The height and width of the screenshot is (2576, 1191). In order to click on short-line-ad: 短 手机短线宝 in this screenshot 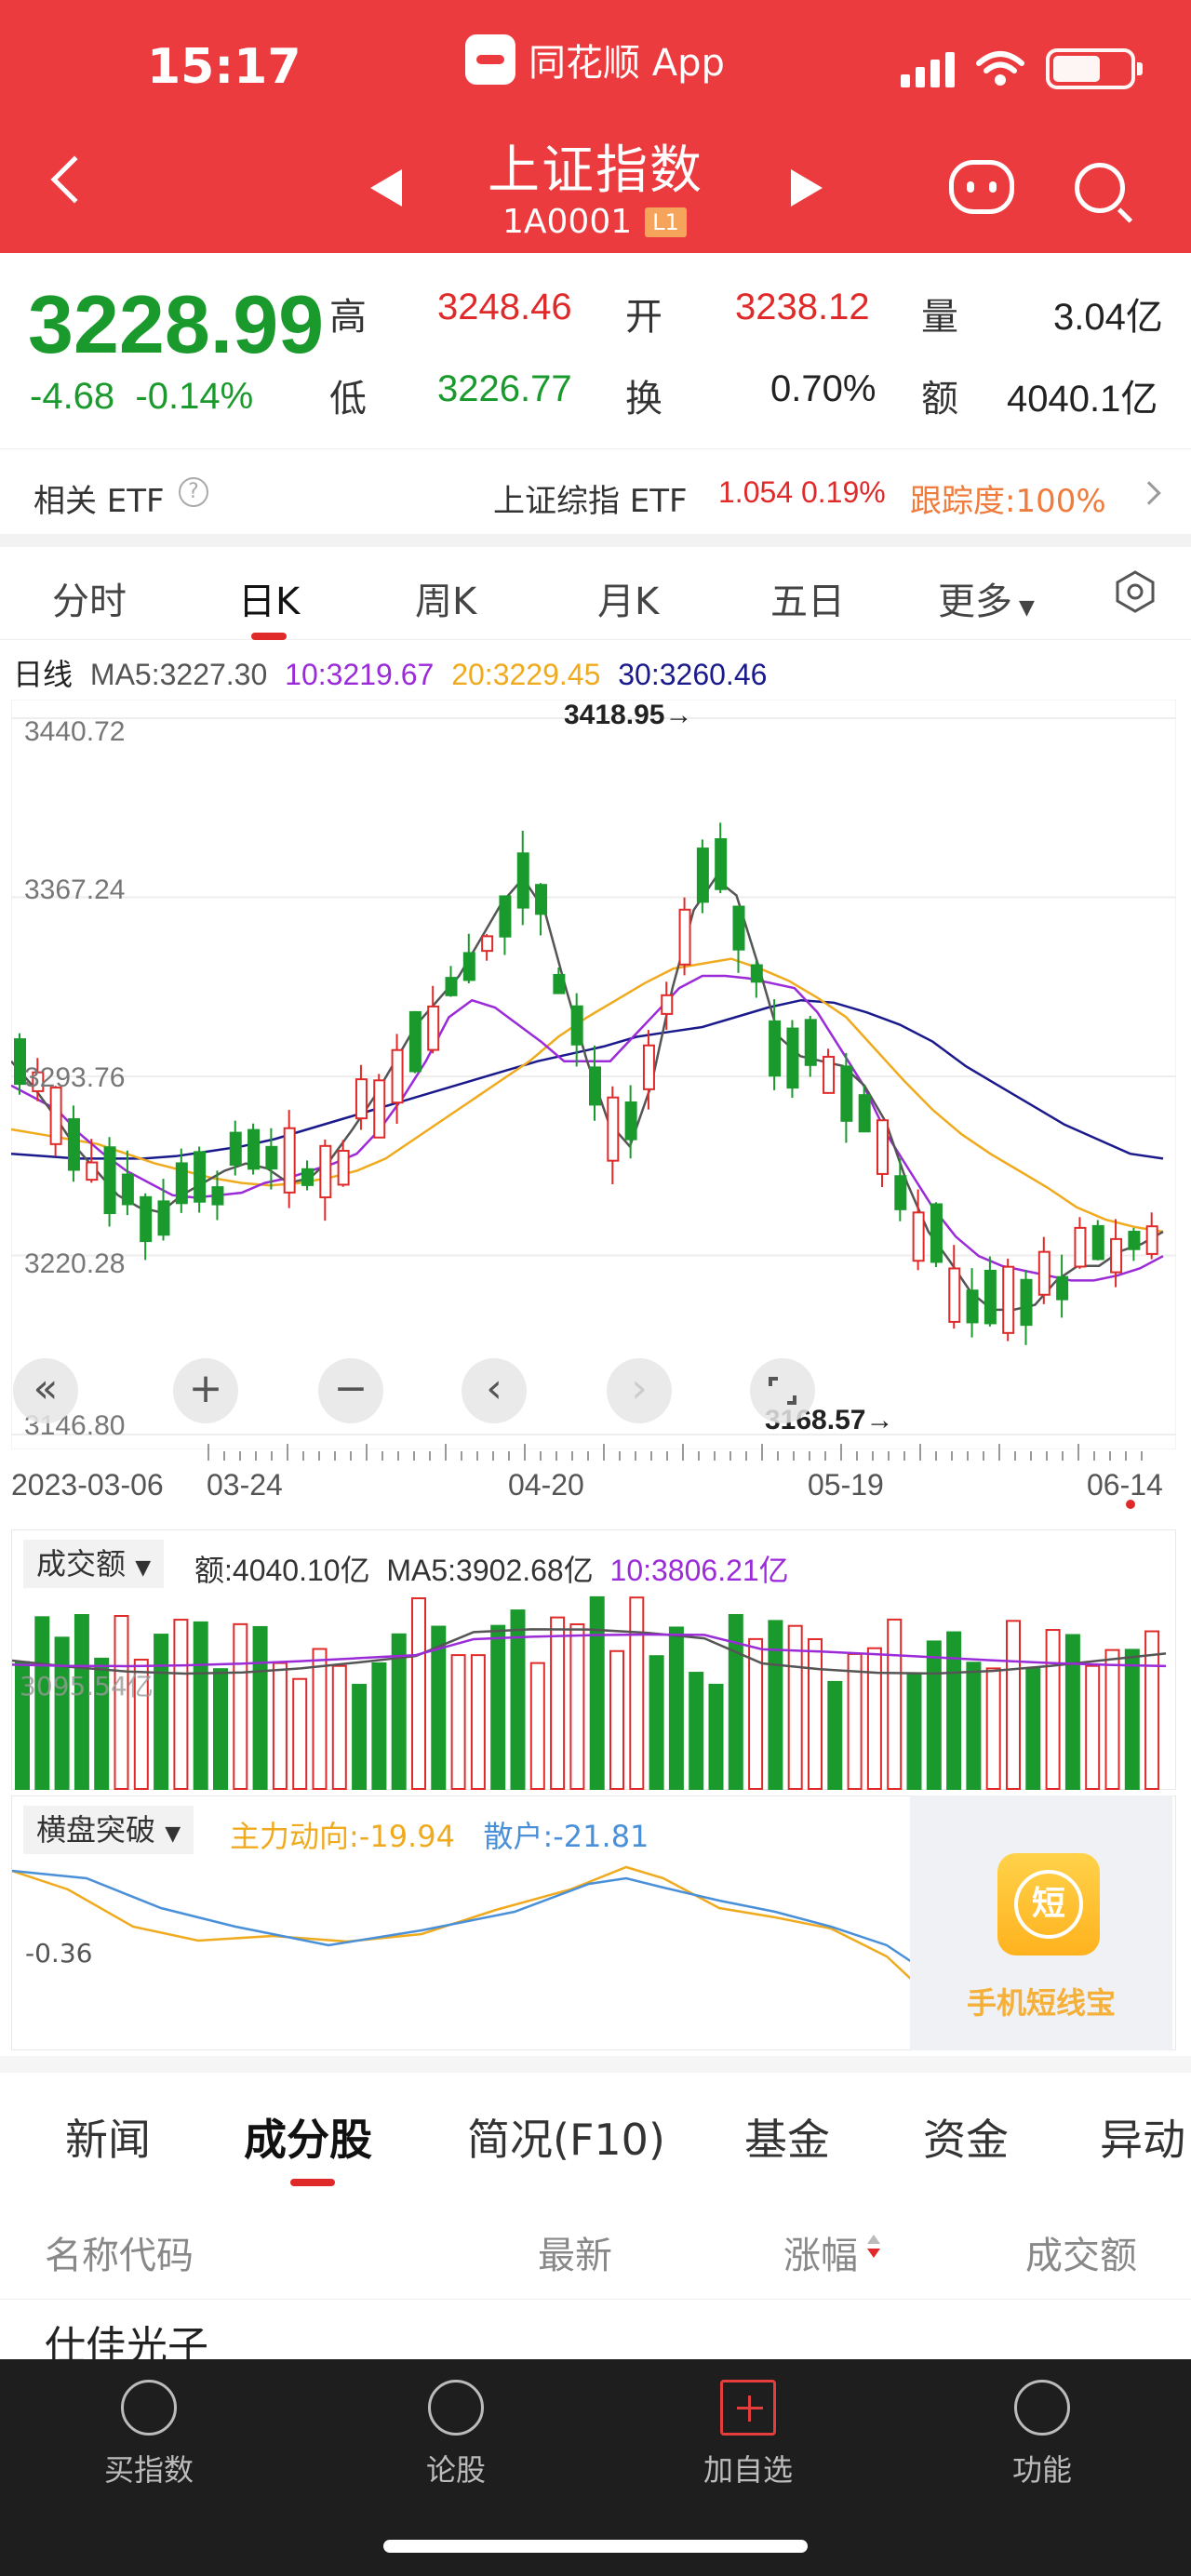, I will do `click(1041, 1922)`.